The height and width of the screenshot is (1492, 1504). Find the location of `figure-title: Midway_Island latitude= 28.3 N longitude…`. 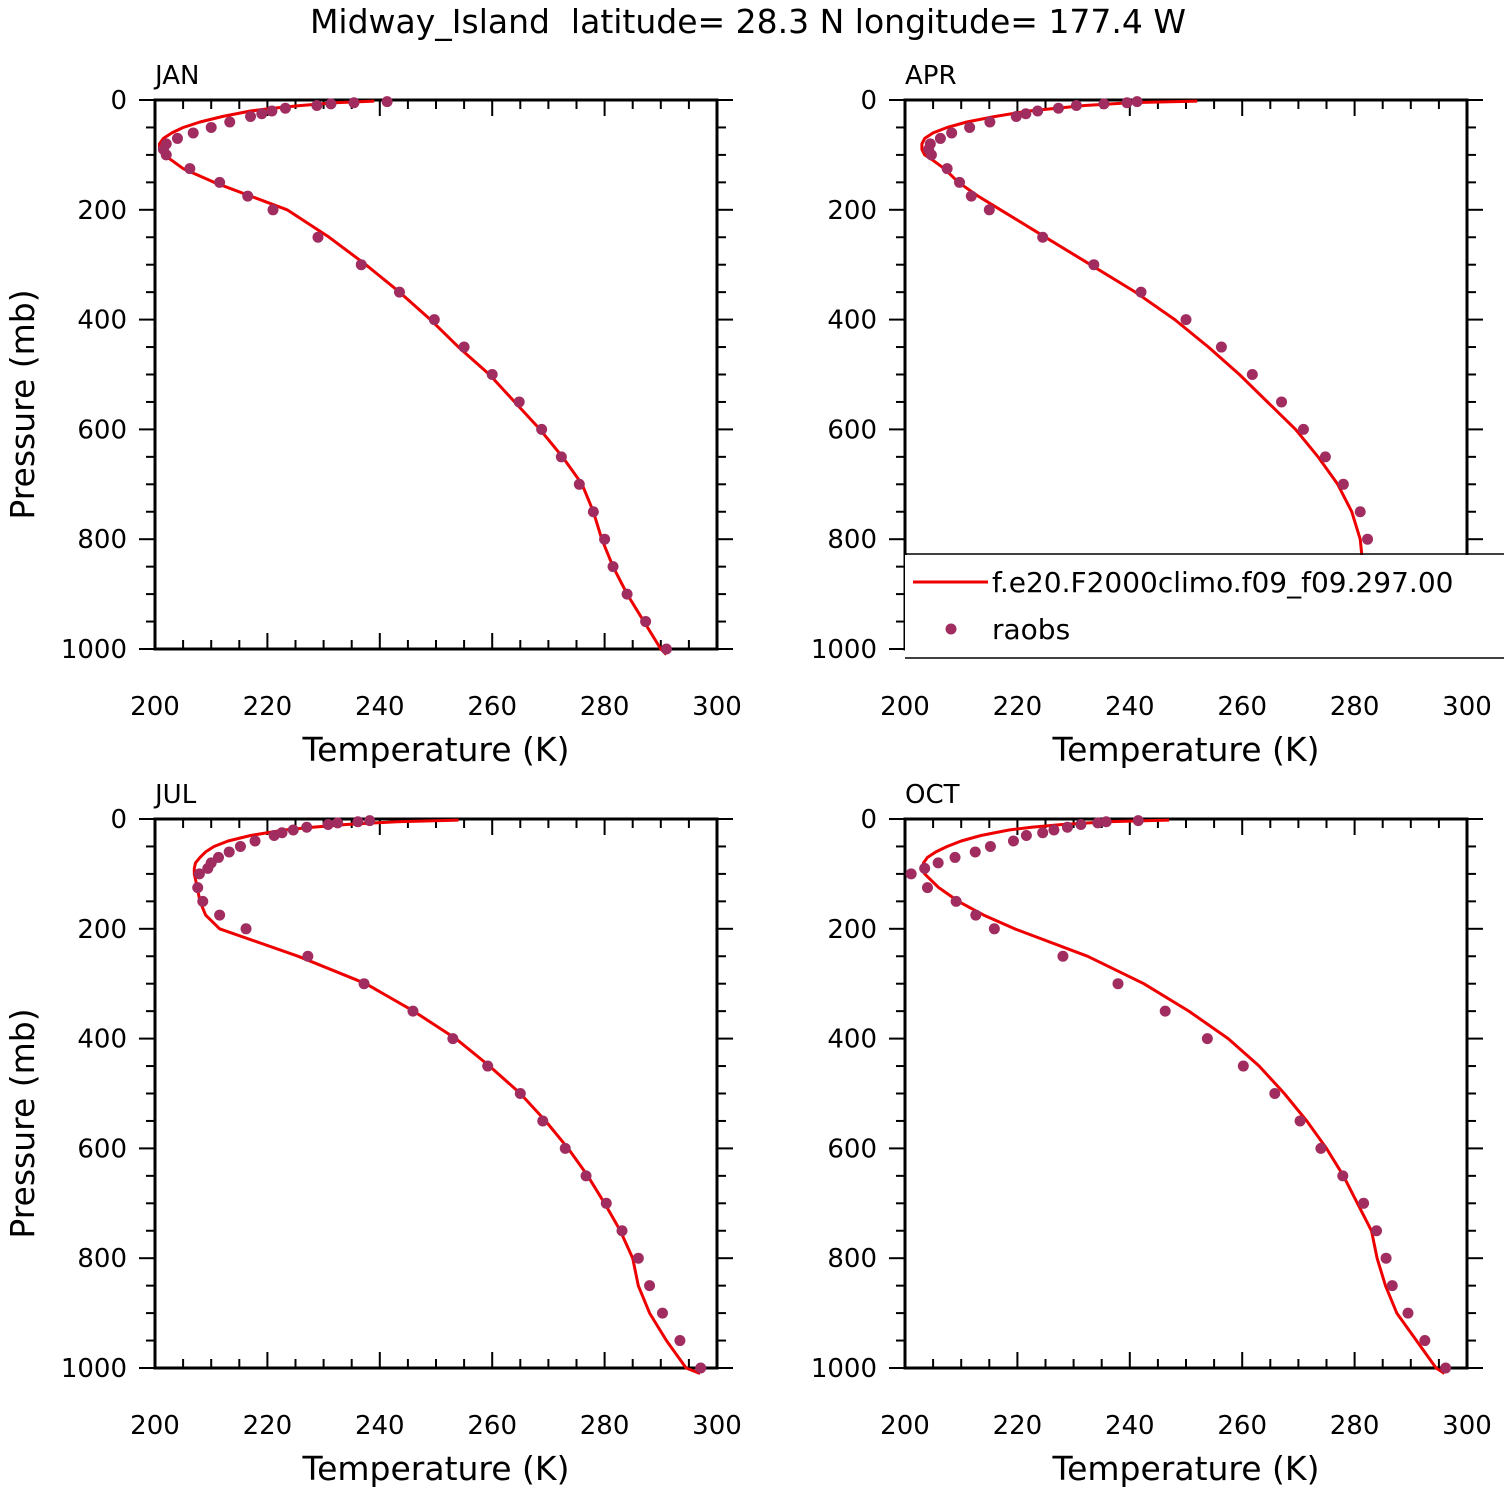

figure-title: Midway_Island latitude= 28.3 N longitude… is located at coordinates (748, 21).